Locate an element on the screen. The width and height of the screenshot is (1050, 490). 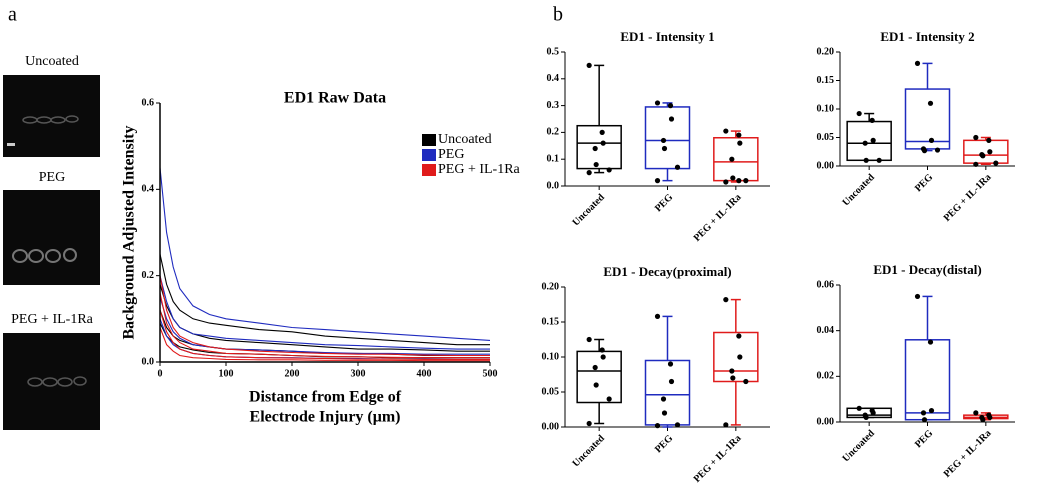
chart-title: ED1 - Intensity 2 is located at coordinates (927, 36).